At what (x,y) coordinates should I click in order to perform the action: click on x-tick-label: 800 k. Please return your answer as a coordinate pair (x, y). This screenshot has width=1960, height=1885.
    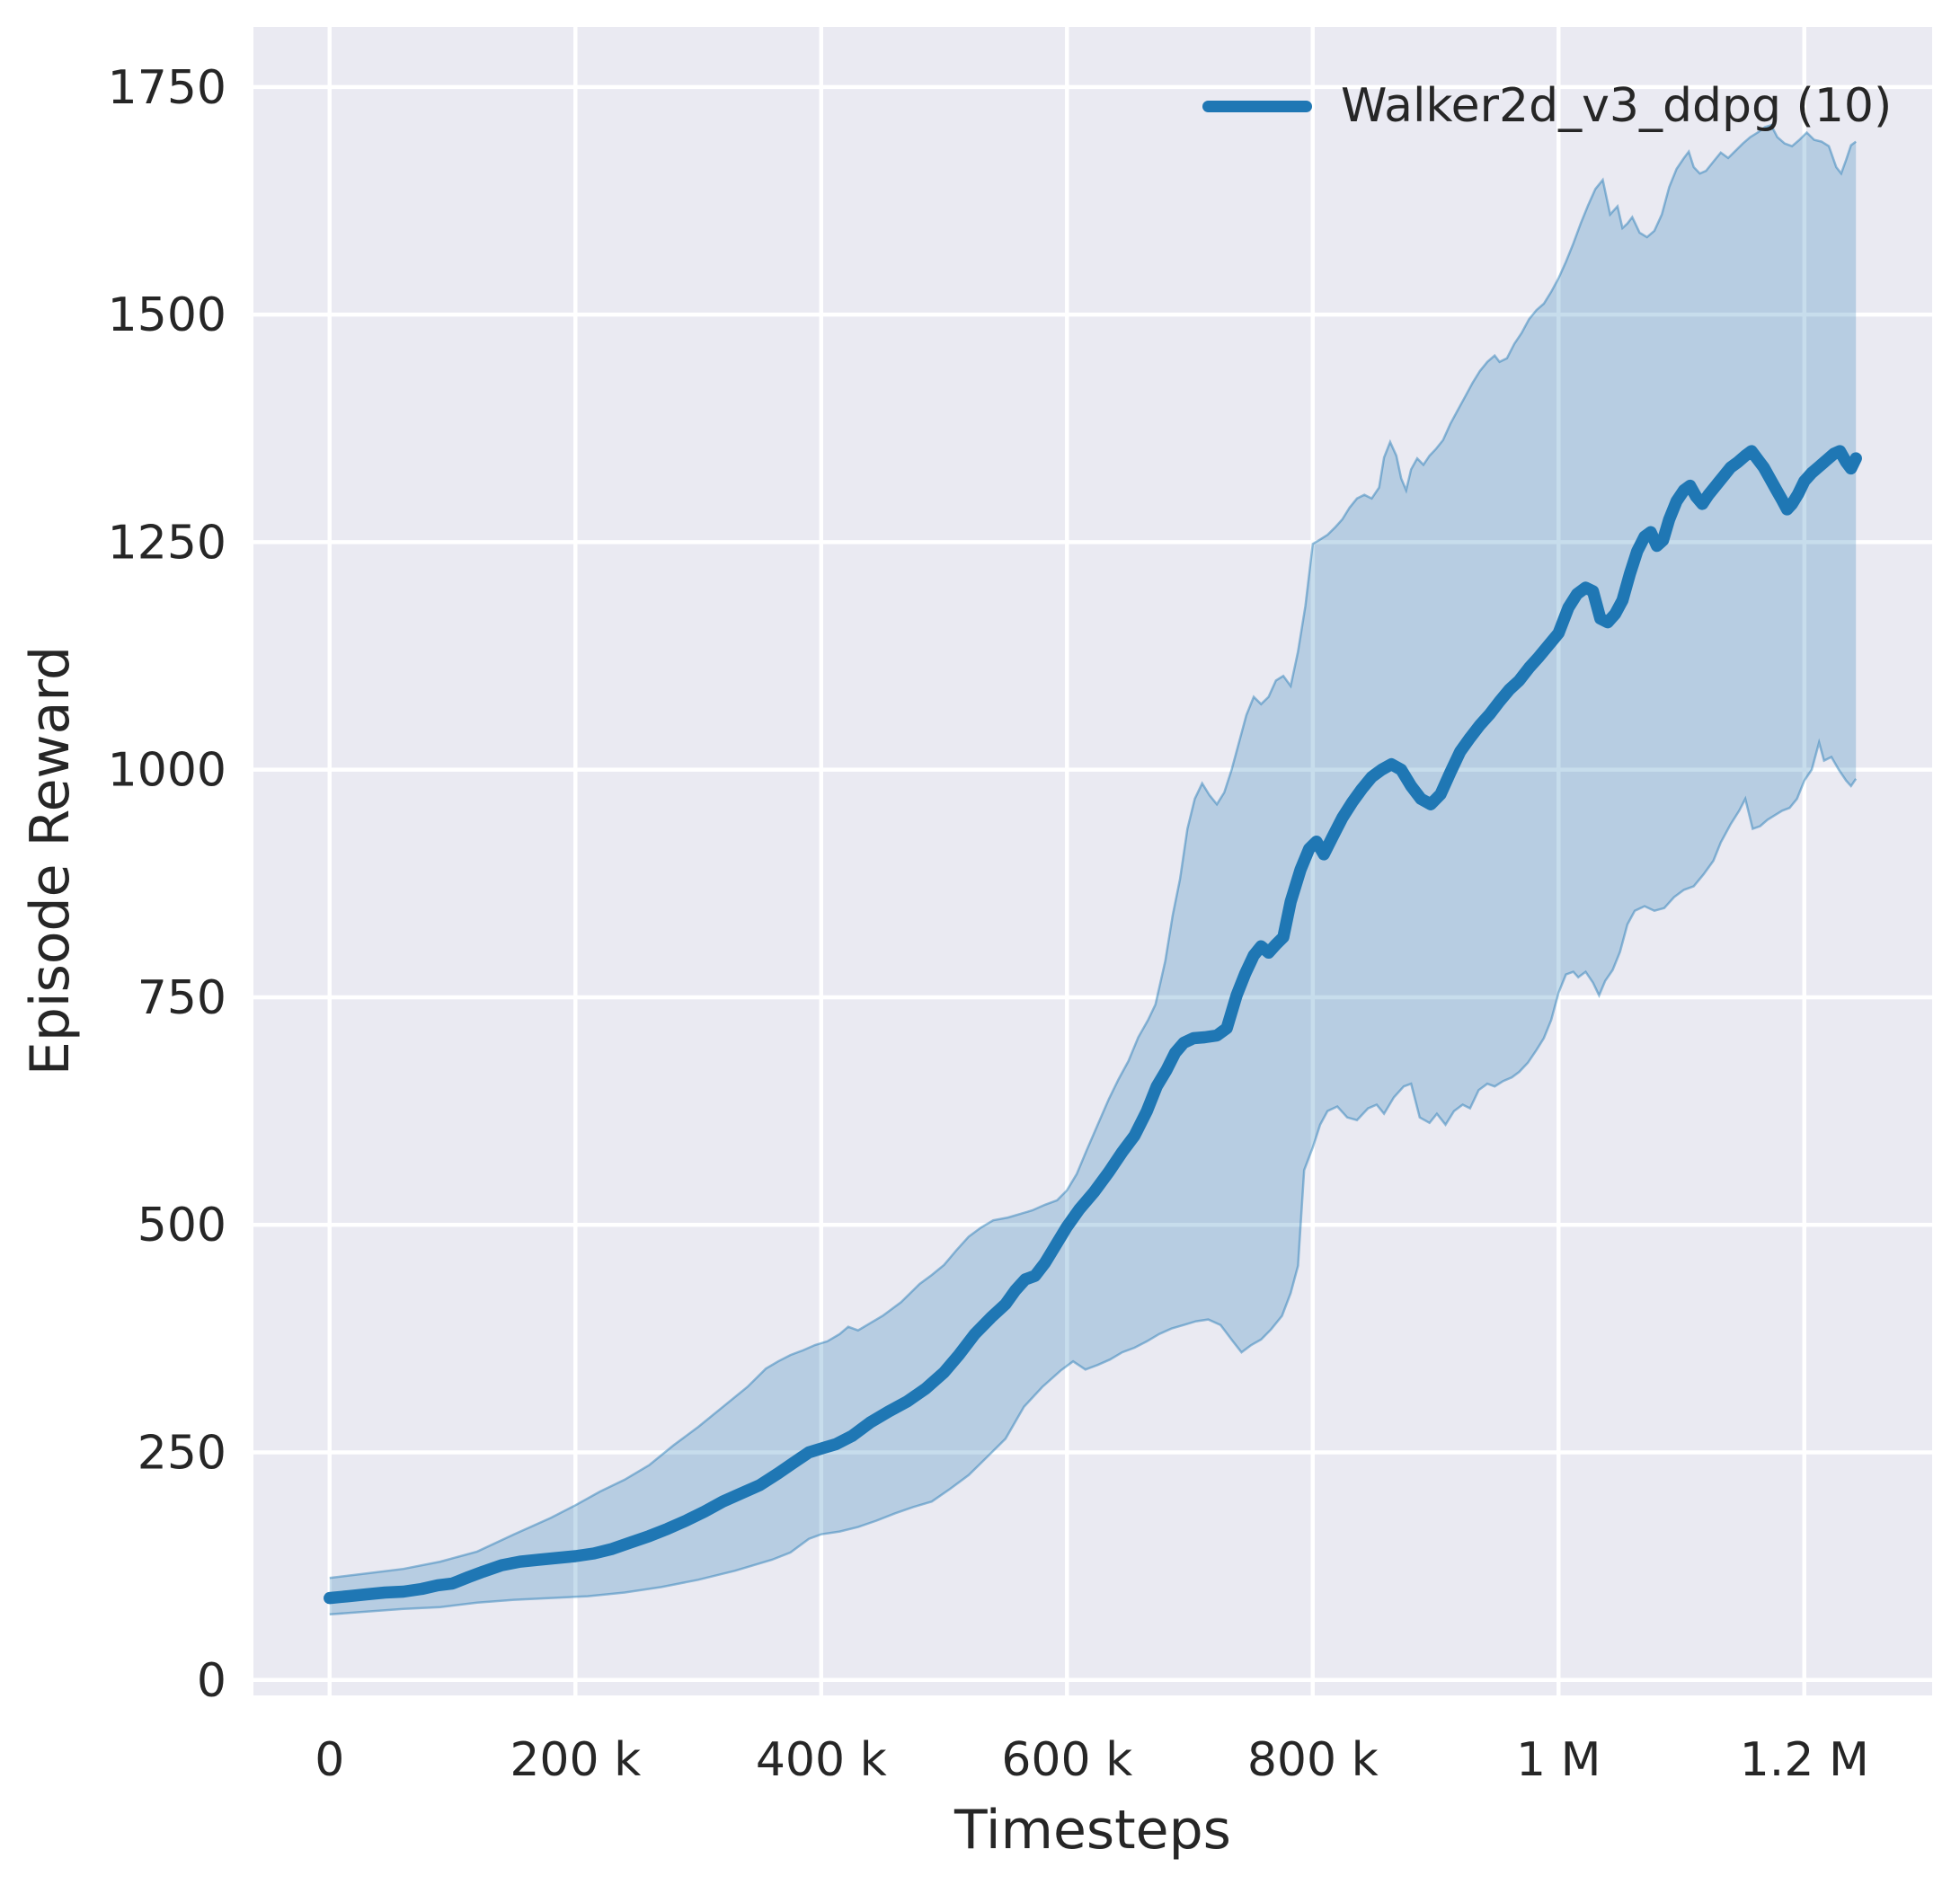
    Looking at the image, I should click on (1313, 1760).